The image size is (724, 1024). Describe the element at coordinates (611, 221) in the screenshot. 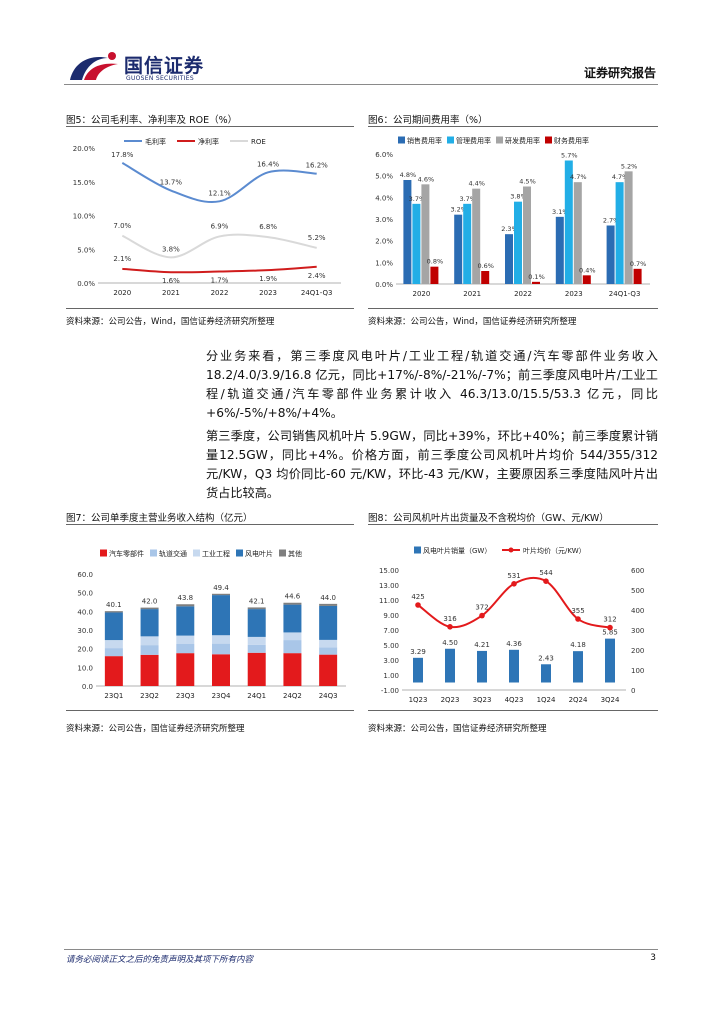

I see `fig6-data-label: 2.7%` at that location.